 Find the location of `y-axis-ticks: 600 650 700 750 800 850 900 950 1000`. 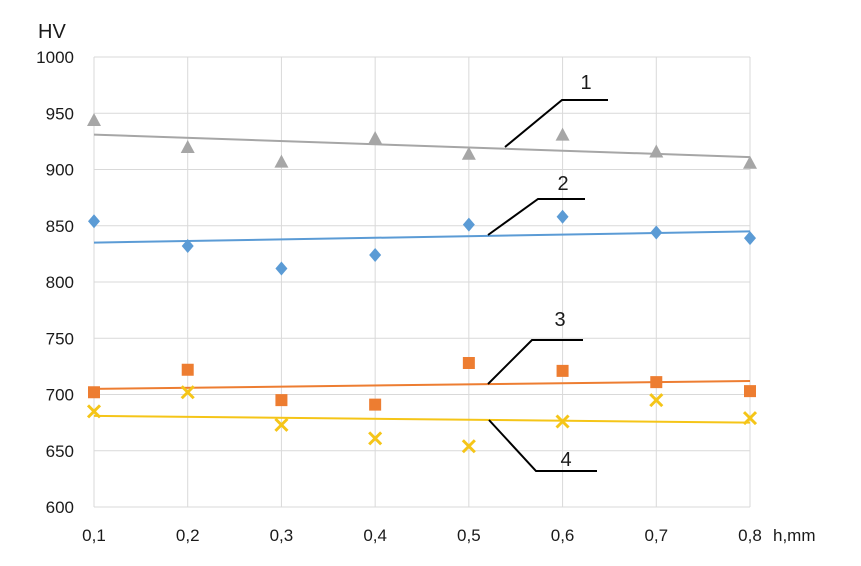

y-axis-ticks: 600 650 700 750 800 850 900 950 1000 is located at coordinates (55, 282).